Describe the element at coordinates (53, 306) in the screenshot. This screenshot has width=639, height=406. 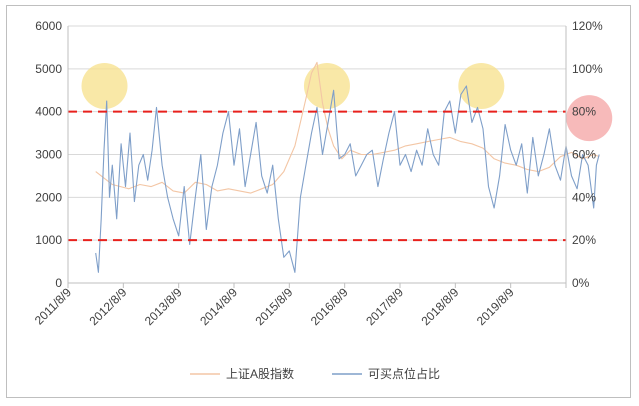
I see `x-tick-label: 2011/8/9` at that location.